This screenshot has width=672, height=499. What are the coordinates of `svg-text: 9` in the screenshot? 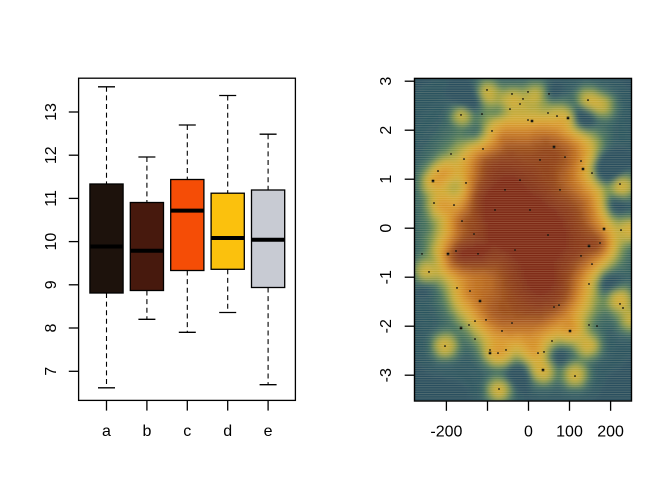 It's located at (51, 284).